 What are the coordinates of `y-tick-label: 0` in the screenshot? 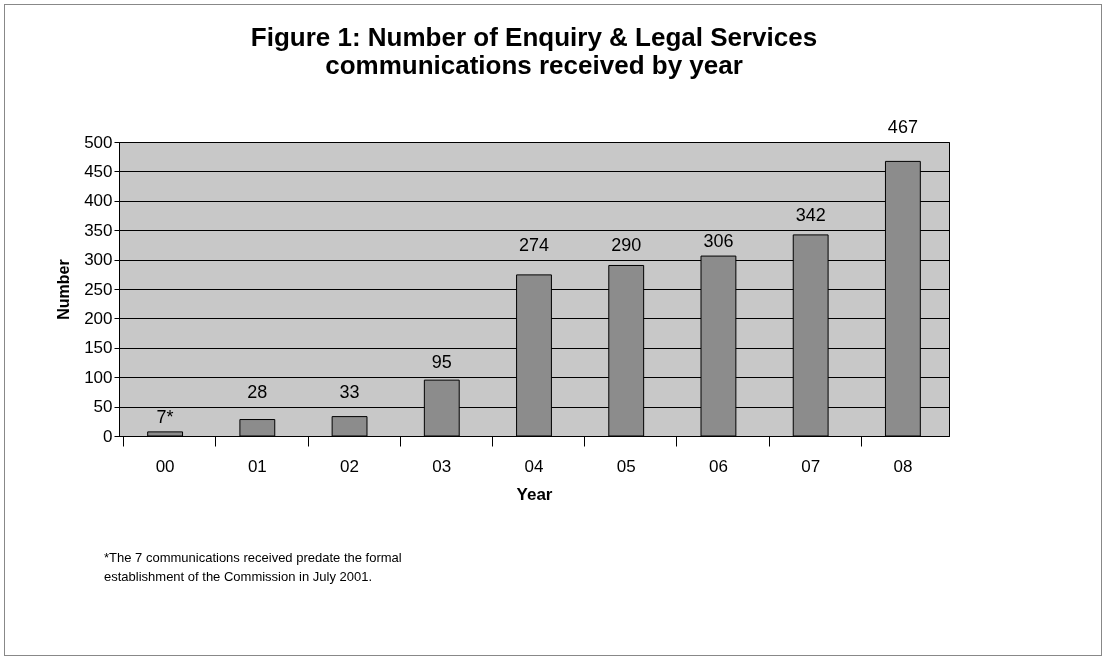 It's located at (108, 436).